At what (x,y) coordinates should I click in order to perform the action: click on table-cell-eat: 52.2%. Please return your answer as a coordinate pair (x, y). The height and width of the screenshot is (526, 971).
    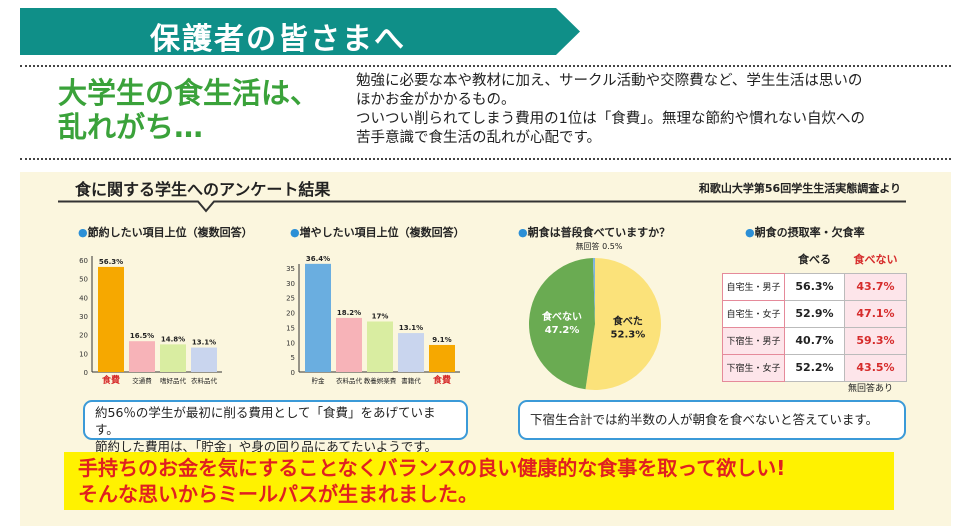
    Looking at the image, I should click on (814, 367).